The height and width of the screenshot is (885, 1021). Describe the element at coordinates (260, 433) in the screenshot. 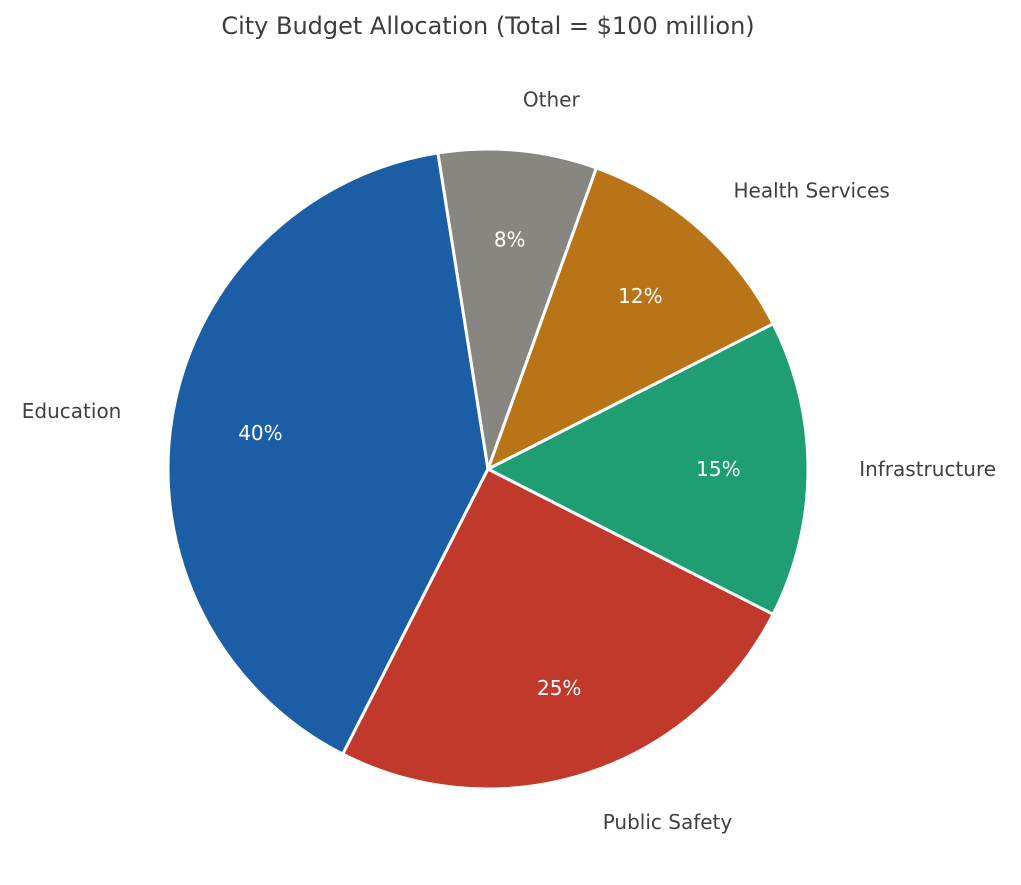

I see `pct-label-education: 40%` at that location.